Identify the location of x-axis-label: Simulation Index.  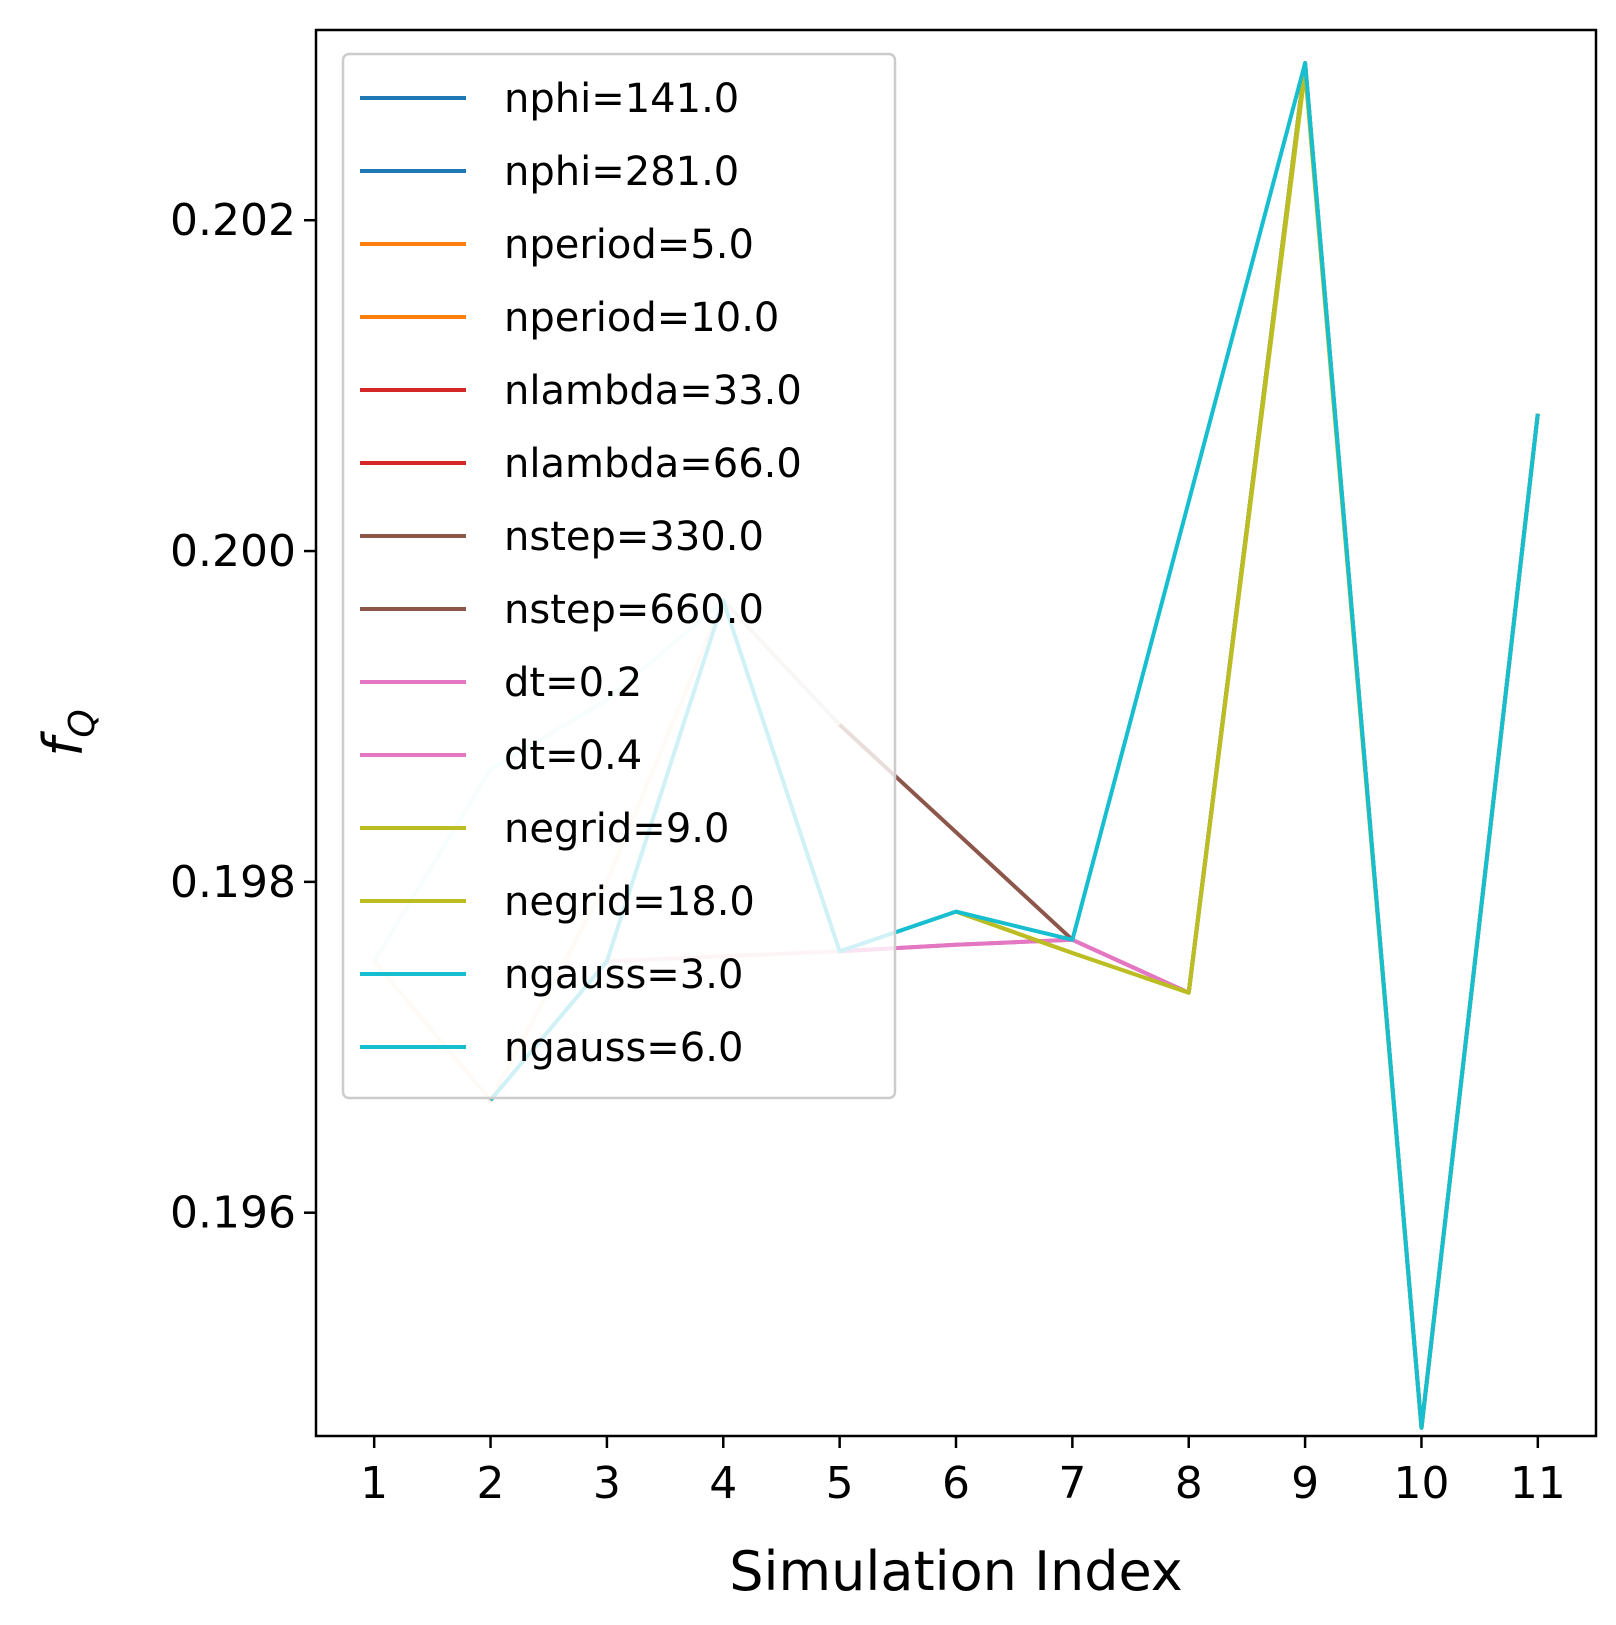
(955, 1571).